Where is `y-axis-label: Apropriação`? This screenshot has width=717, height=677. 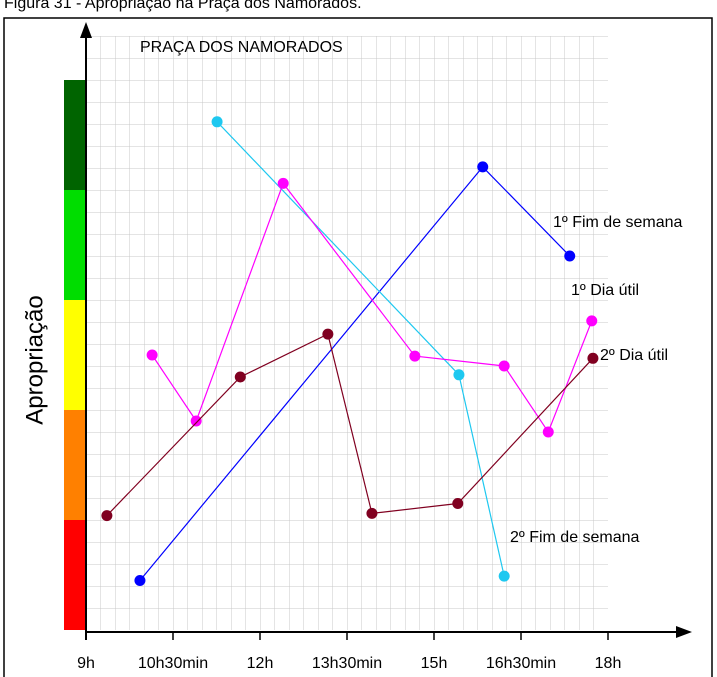 y-axis-label: Apropriação is located at coordinates (34, 359).